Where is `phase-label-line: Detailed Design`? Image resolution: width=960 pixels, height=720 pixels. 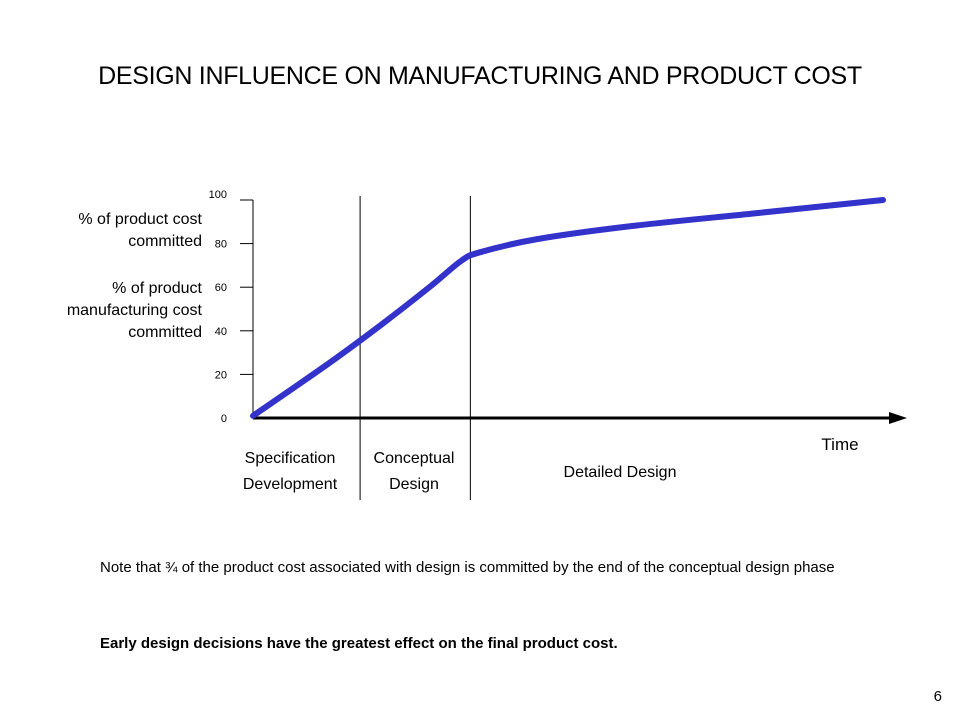
phase-label-line: Detailed Design is located at coordinates (620, 472).